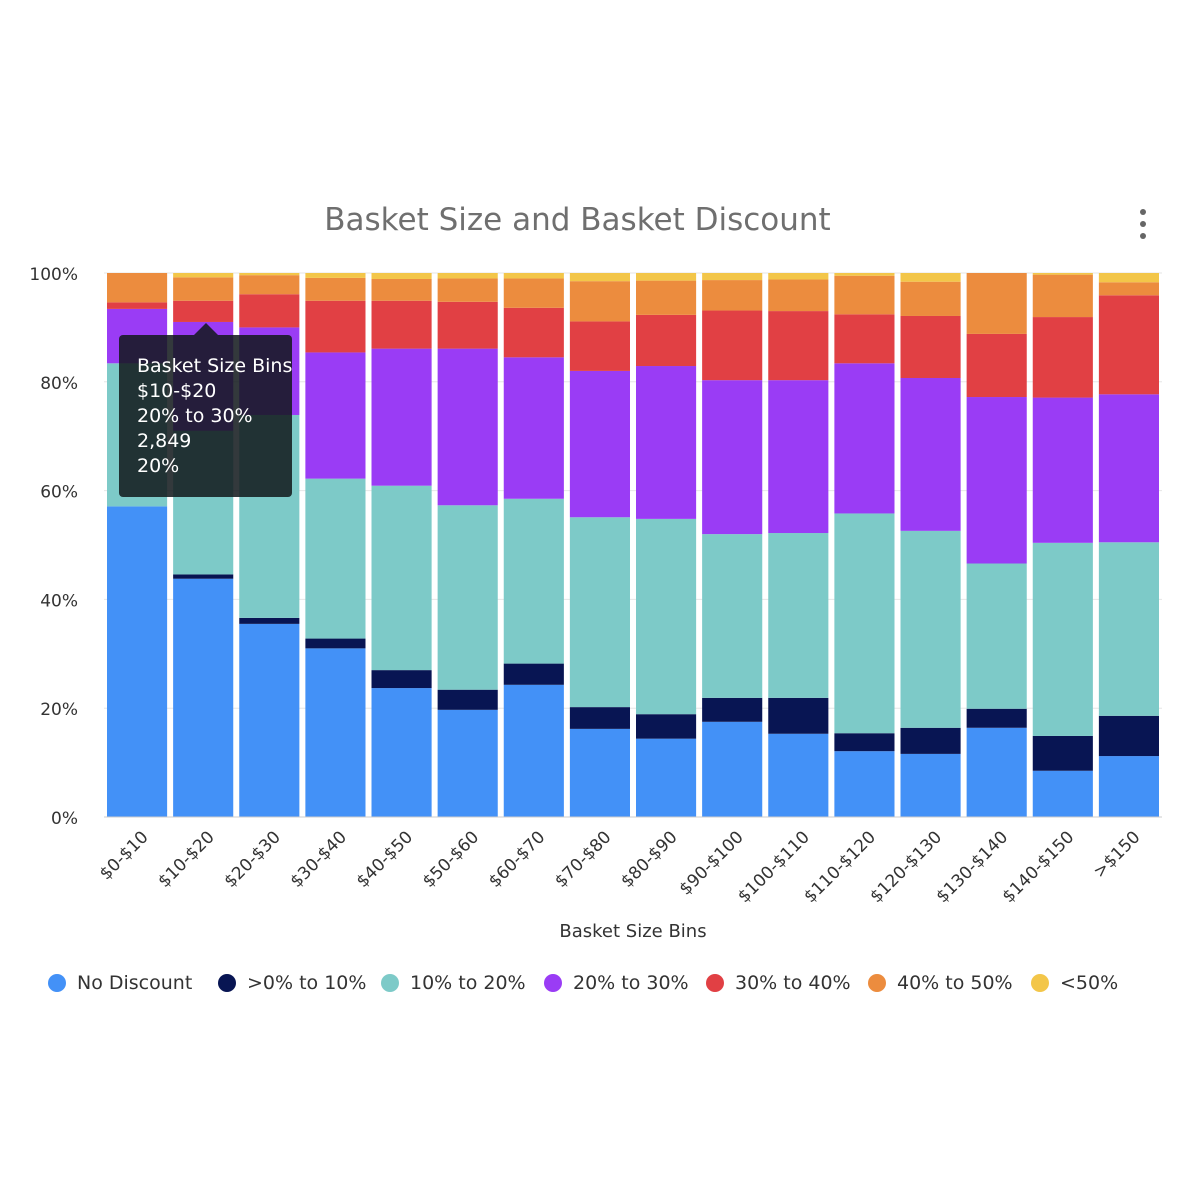 The height and width of the screenshot is (1200, 1200). Describe the element at coordinates (453, 983) in the screenshot. I see `legend-item: 10% to 20%` at that location.